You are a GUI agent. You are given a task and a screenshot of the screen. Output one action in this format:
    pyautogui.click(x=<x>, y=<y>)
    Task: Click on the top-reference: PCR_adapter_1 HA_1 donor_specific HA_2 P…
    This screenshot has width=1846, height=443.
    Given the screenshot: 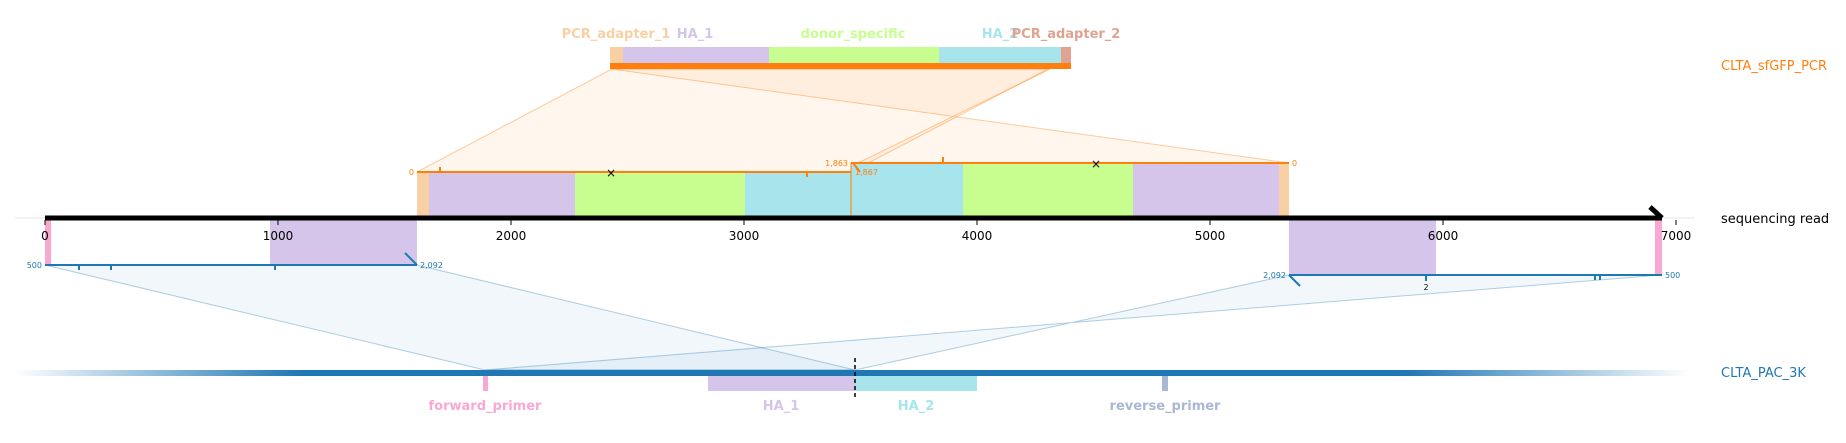 What is the action you would take?
    pyautogui.click(x=1194, y=50)
    